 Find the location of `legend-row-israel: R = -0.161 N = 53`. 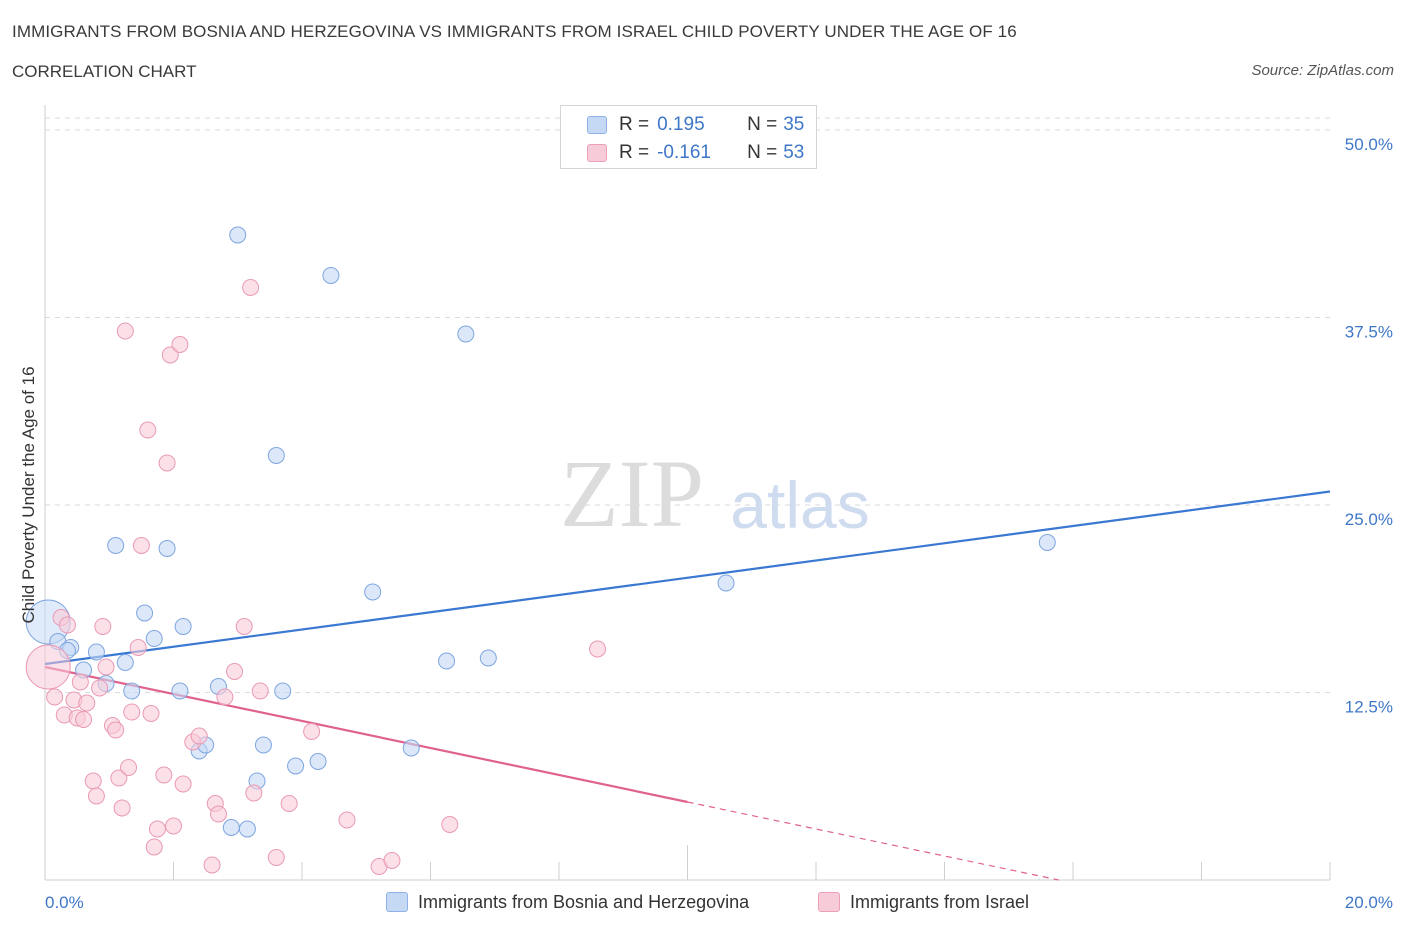

legend-row-israel: R = -0.161 N = 53 is located at coordinates (695, 153).